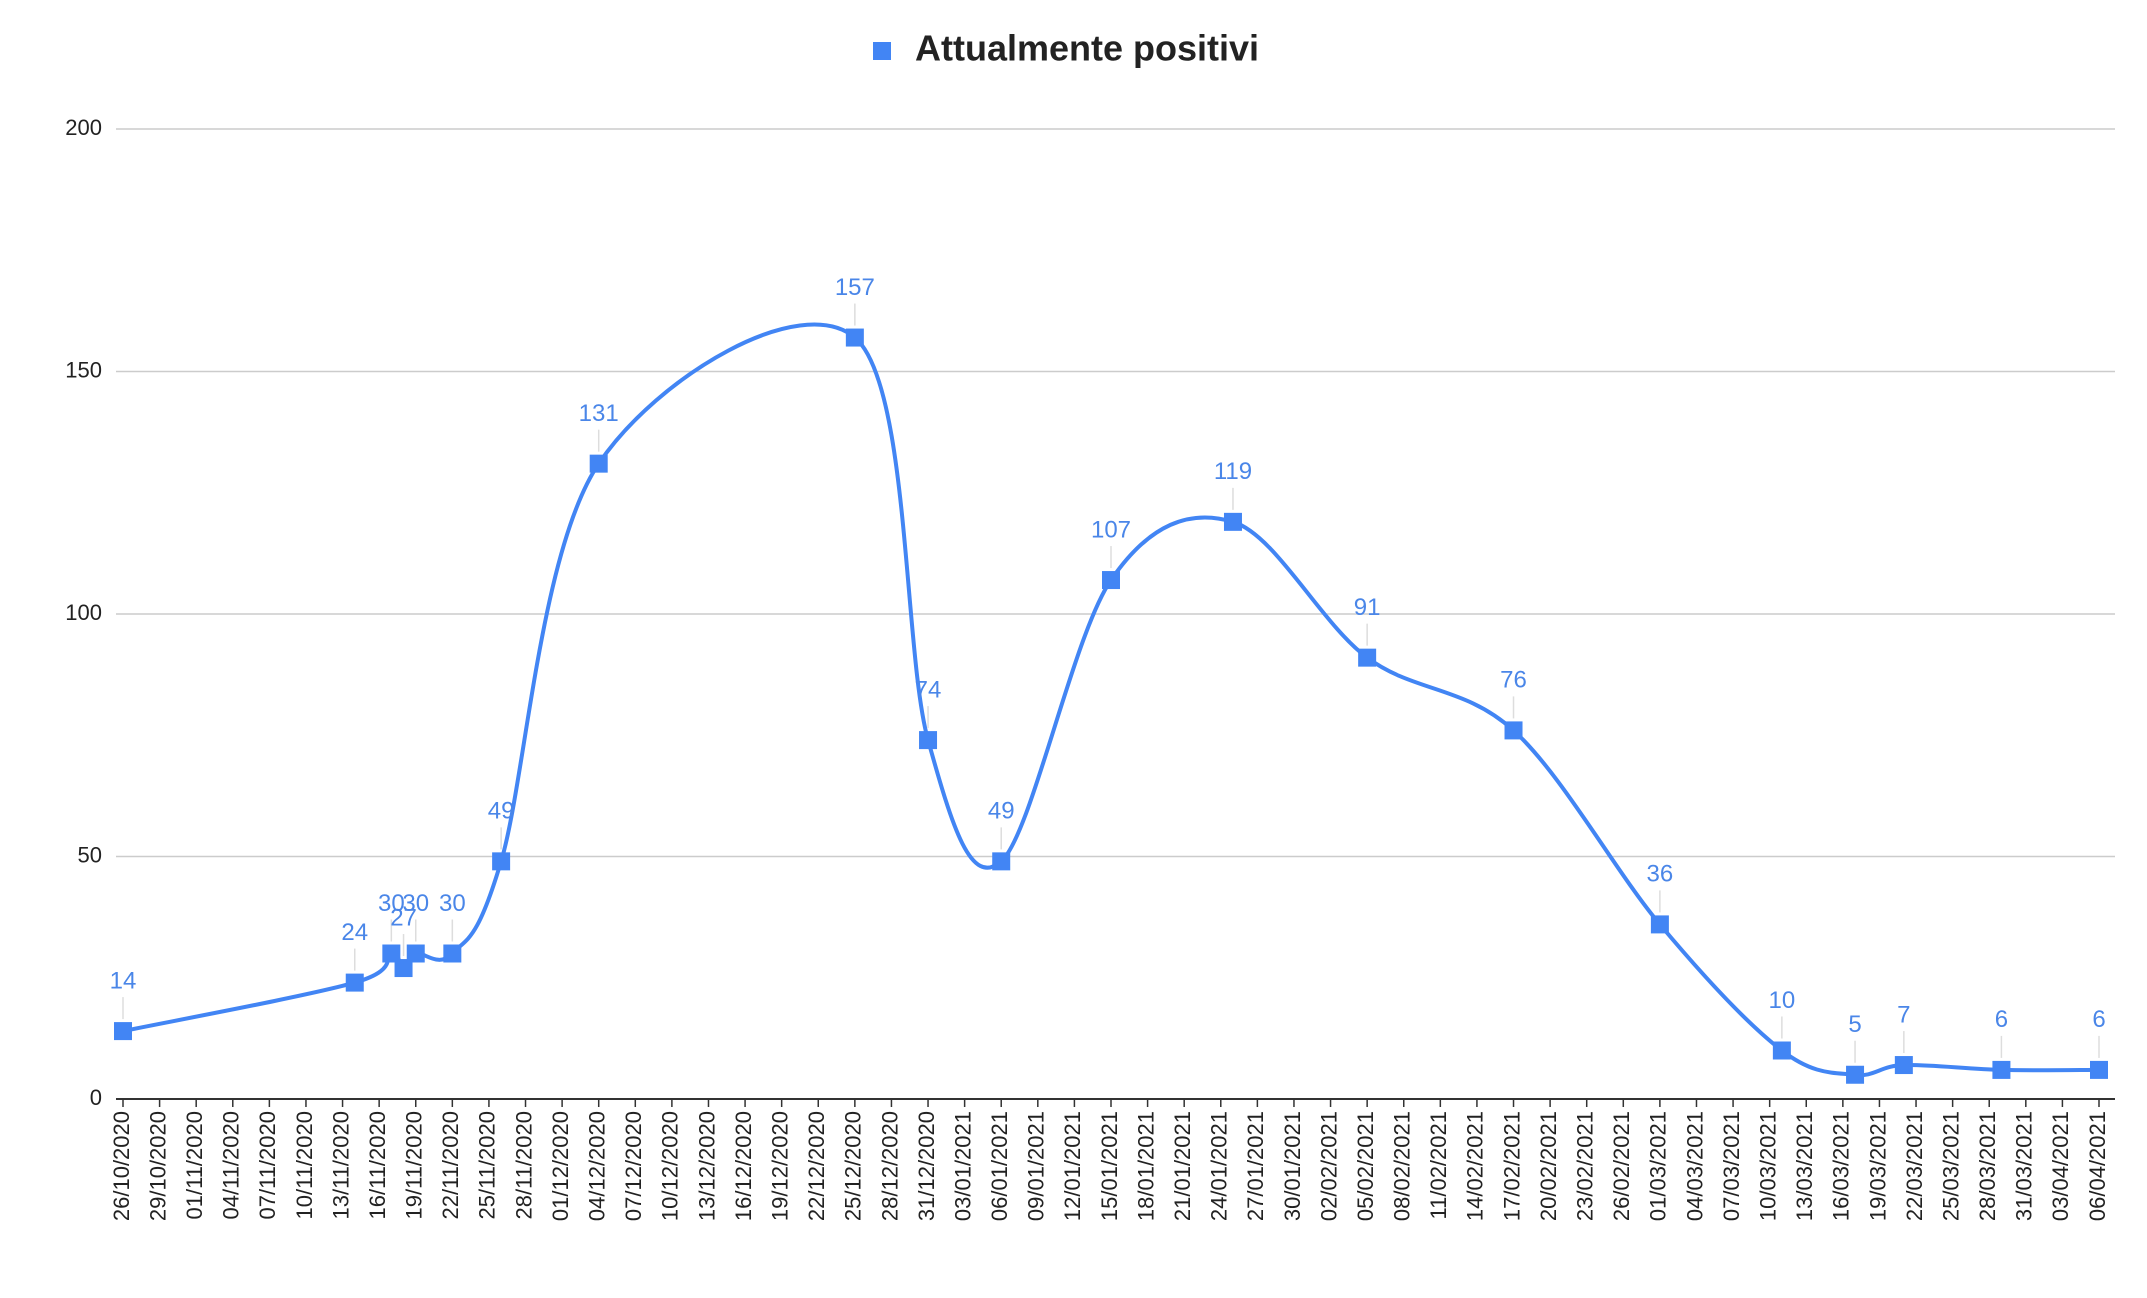 Image resolution: width=2147 pixels, height=1298 pixels. Describe the element at coordinates (1658, 1166) in the screenshot. I see `x-tick-label: 01/03/2021` at that location.